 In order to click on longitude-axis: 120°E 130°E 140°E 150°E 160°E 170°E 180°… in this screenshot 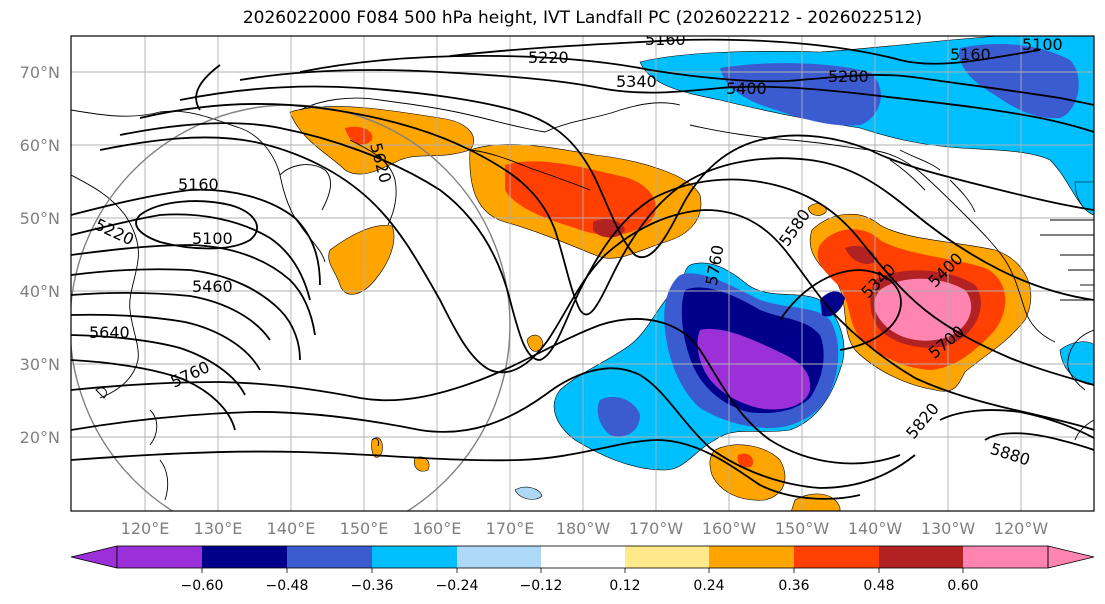, I will do `click(585, 528)`.